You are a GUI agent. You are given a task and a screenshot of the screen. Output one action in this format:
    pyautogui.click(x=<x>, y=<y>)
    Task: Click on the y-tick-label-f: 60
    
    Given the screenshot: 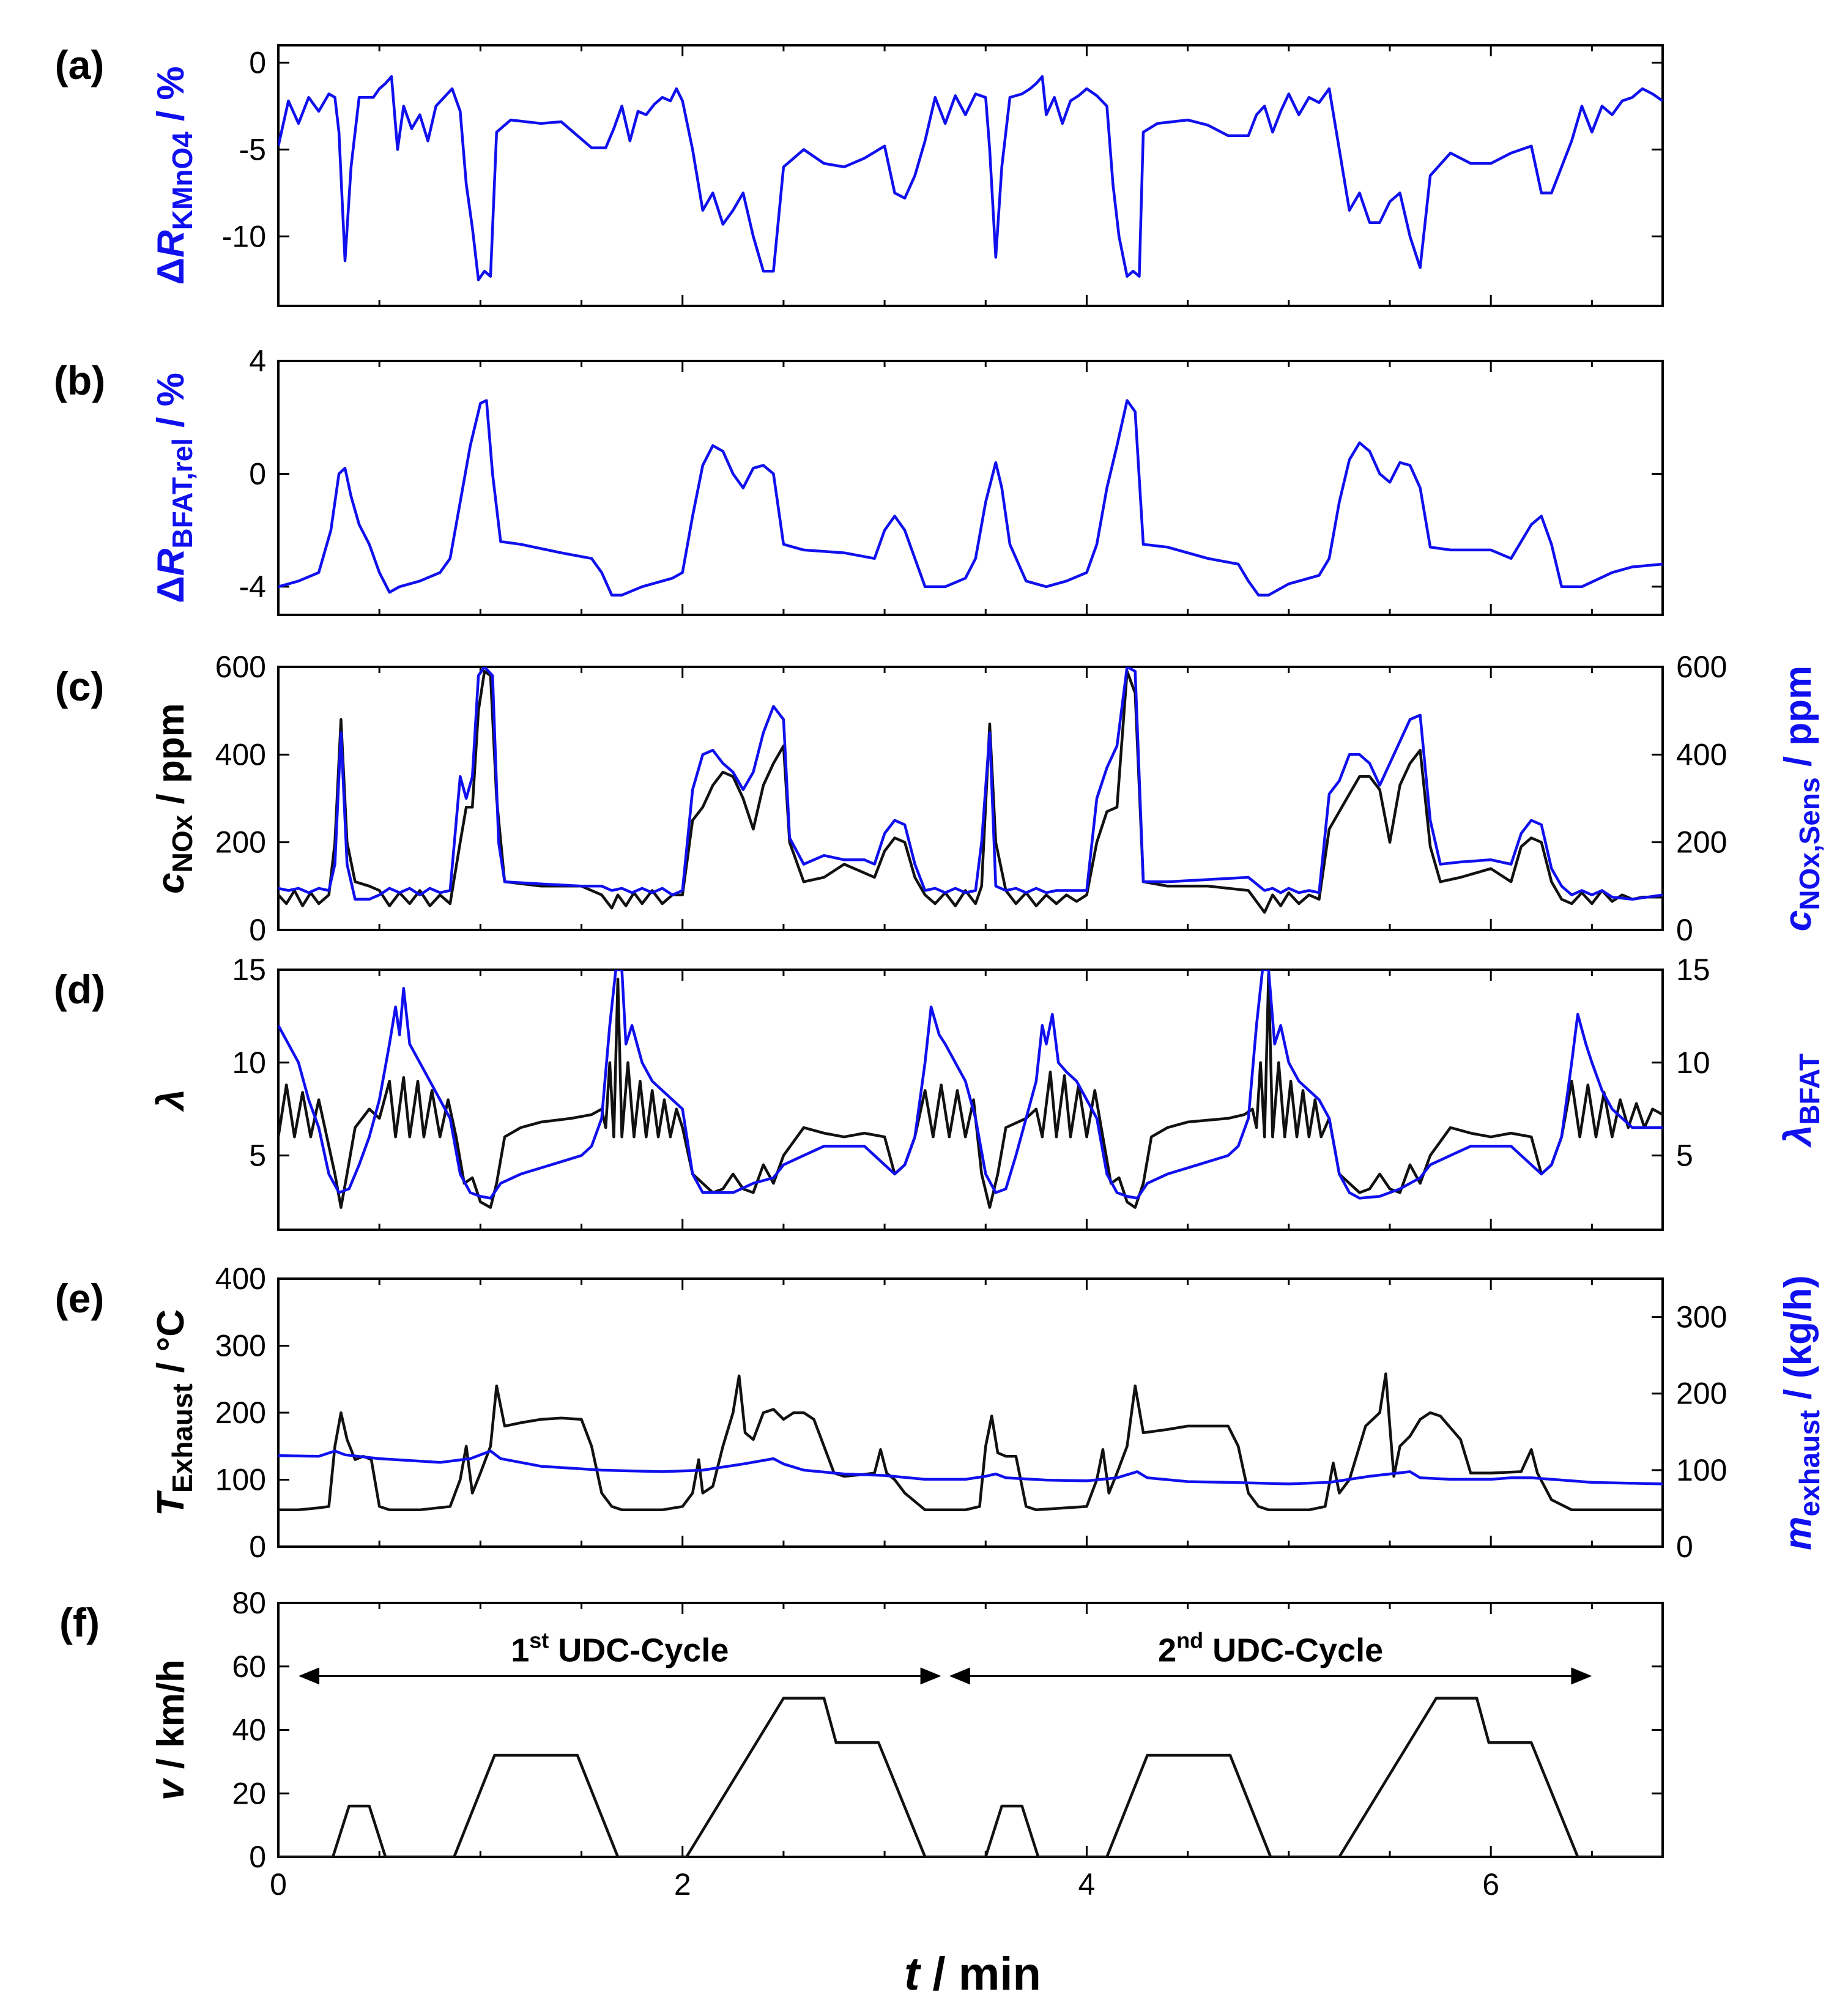 What is the action you would take?
    pyautogui.click(x=249, y=1666)
    